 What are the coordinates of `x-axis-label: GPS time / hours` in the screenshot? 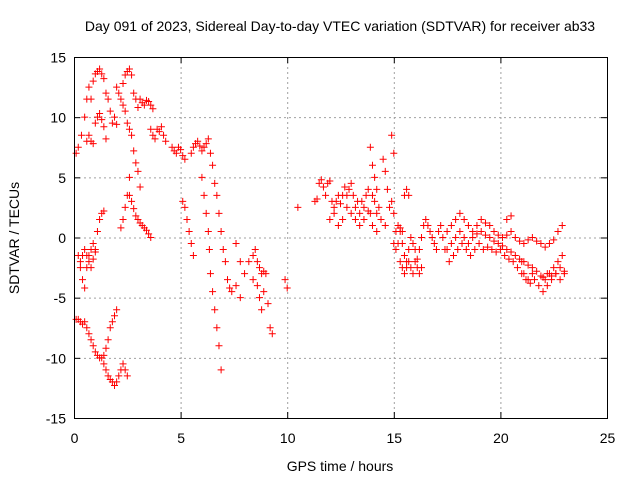 It's located at (340, 466).